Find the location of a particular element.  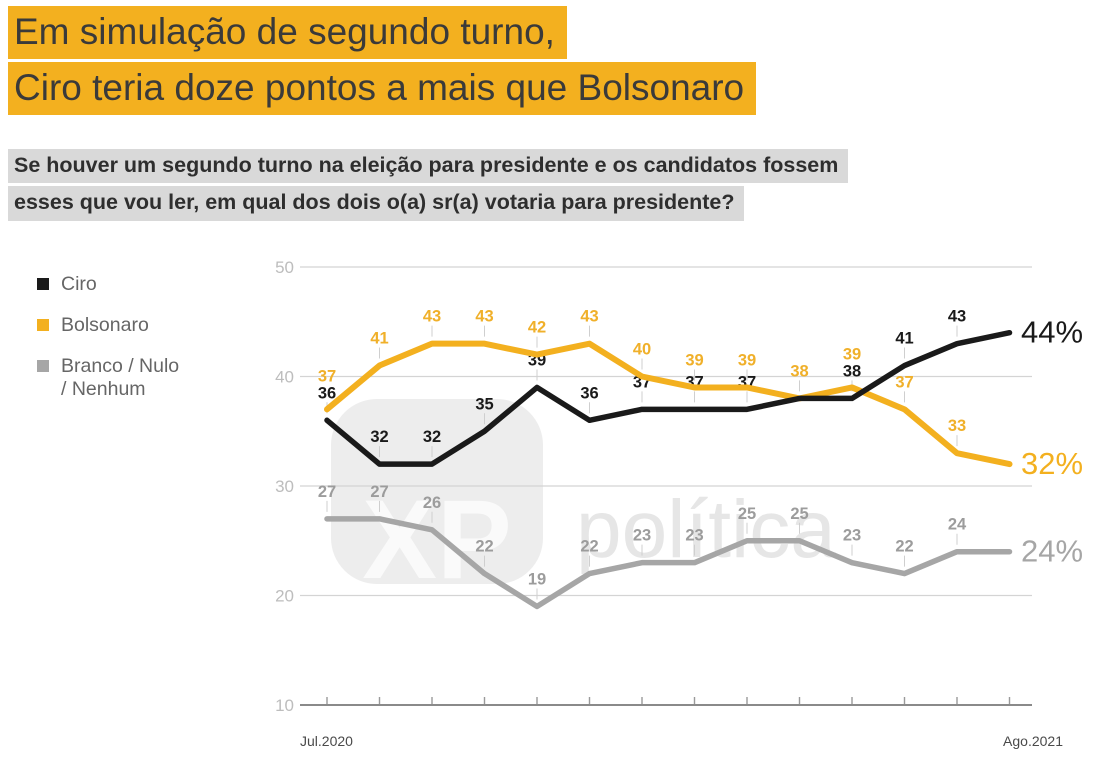

legend-item-bolsonaro: Bolsonaro is located at coordinates (108, 326).